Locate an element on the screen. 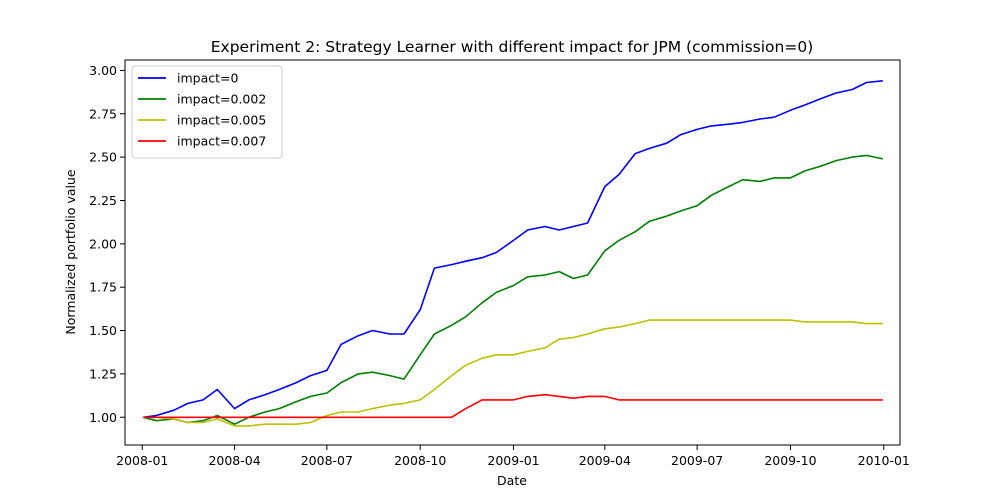 The image size is (1000, 500). x-tick-label: 2009-01 is located at coordinates (513, 460).